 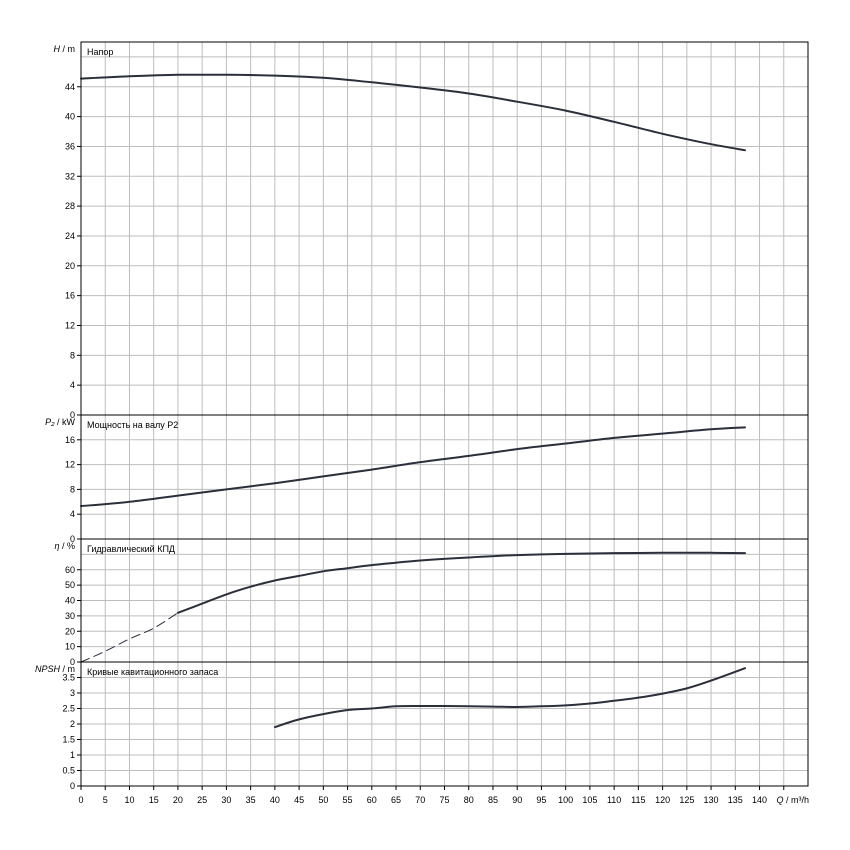 I want to click on x-tick-label: 55, so click(x=348, y=800).